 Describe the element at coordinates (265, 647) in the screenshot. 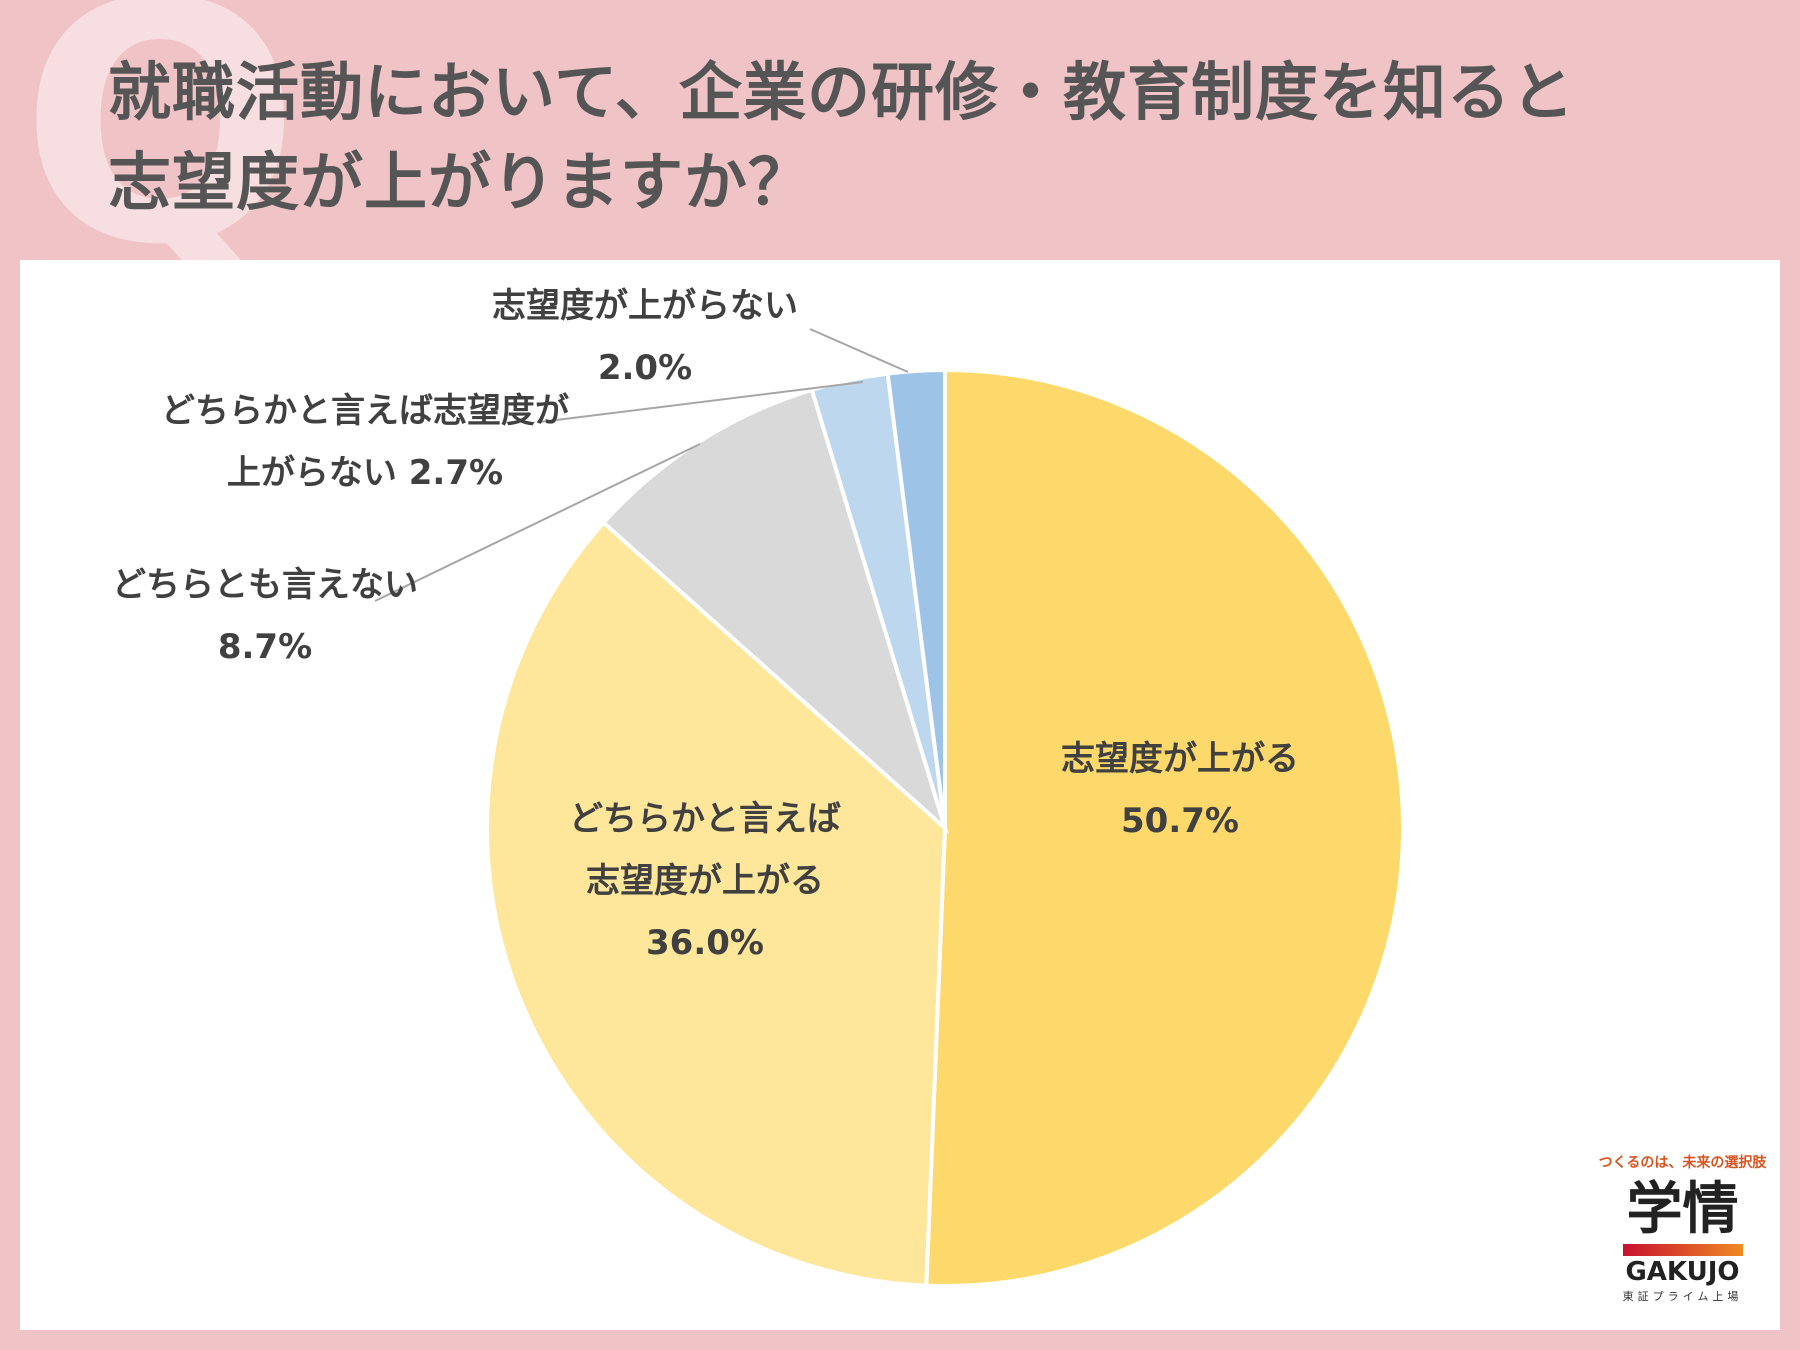

I see `slice-value-2: 8.7%` at that location.